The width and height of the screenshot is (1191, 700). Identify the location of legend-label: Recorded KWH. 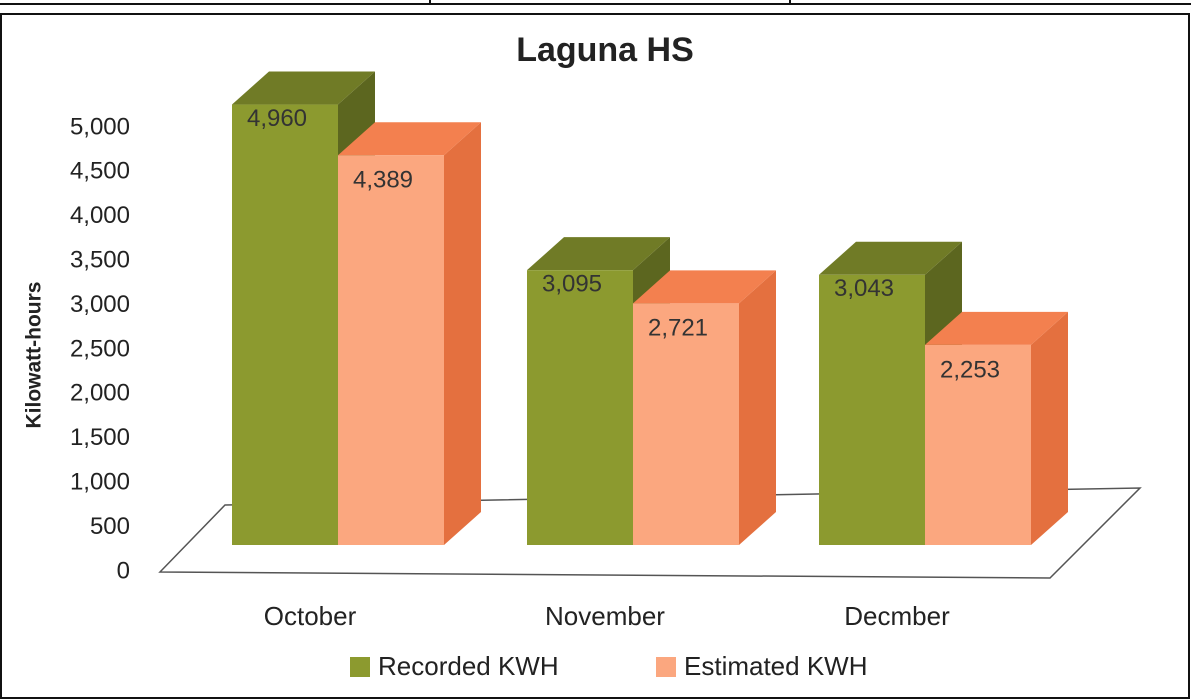
(468, 666).